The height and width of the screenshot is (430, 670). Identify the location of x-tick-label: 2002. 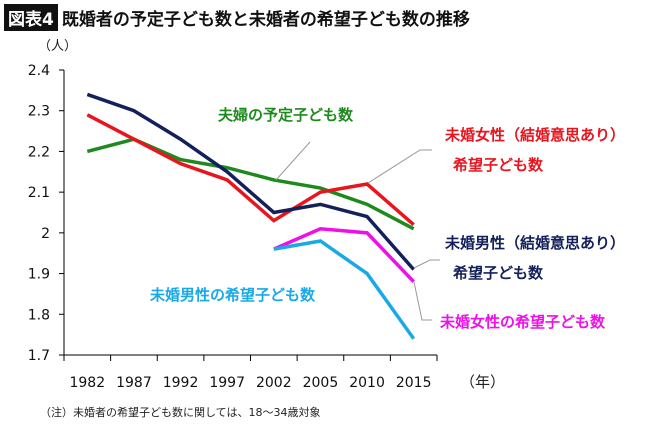
(274, 383).